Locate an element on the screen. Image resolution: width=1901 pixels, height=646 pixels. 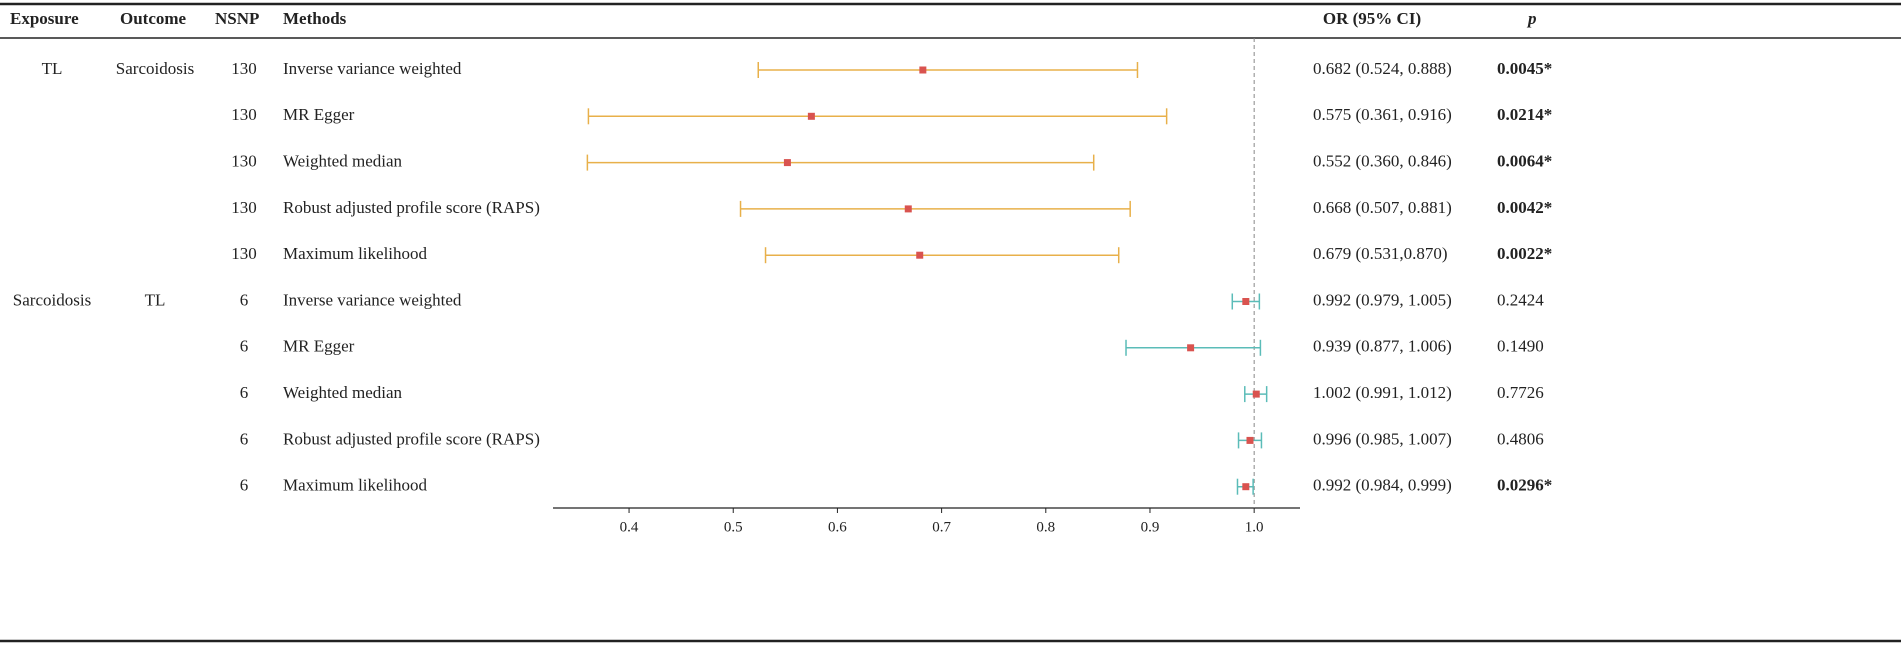
outcome: TL is located at coordinates (155, 299).